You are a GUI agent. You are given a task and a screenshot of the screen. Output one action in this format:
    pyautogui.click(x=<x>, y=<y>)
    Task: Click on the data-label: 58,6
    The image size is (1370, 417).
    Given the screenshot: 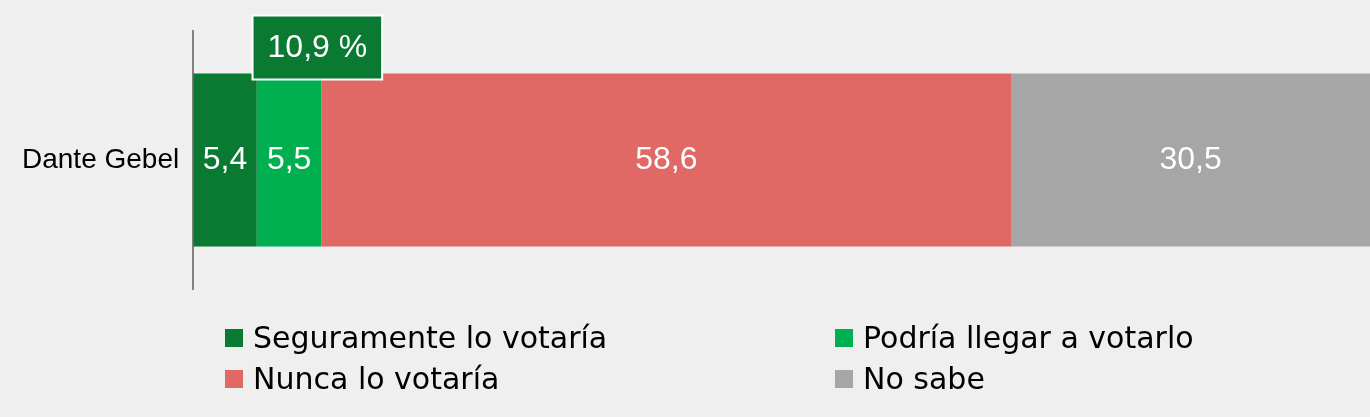 What is the action you would take?
    pyautogui.click(x=666, y=157)
    